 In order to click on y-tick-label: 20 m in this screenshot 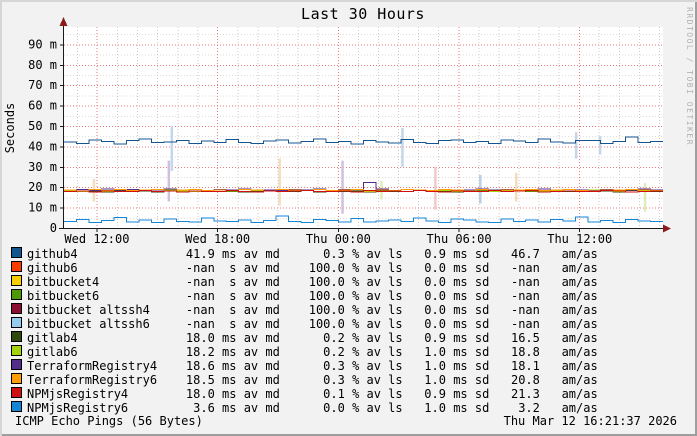, I will do `click(42, 187)`.